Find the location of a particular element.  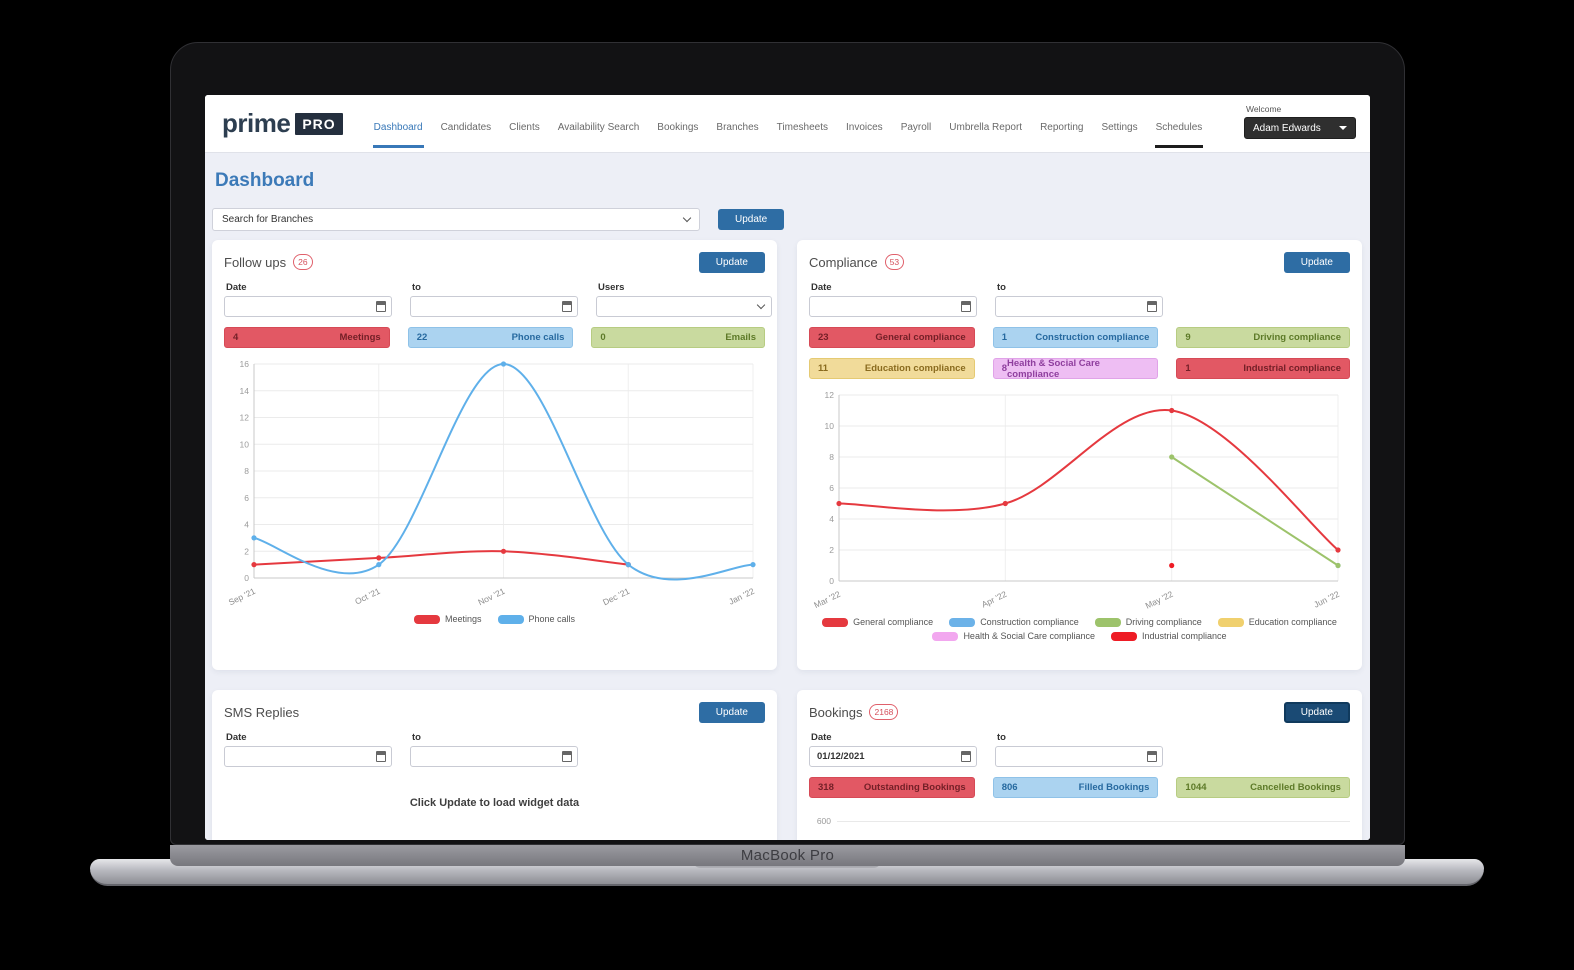

chip-value: 9 is located at coordinates (1188, 337).